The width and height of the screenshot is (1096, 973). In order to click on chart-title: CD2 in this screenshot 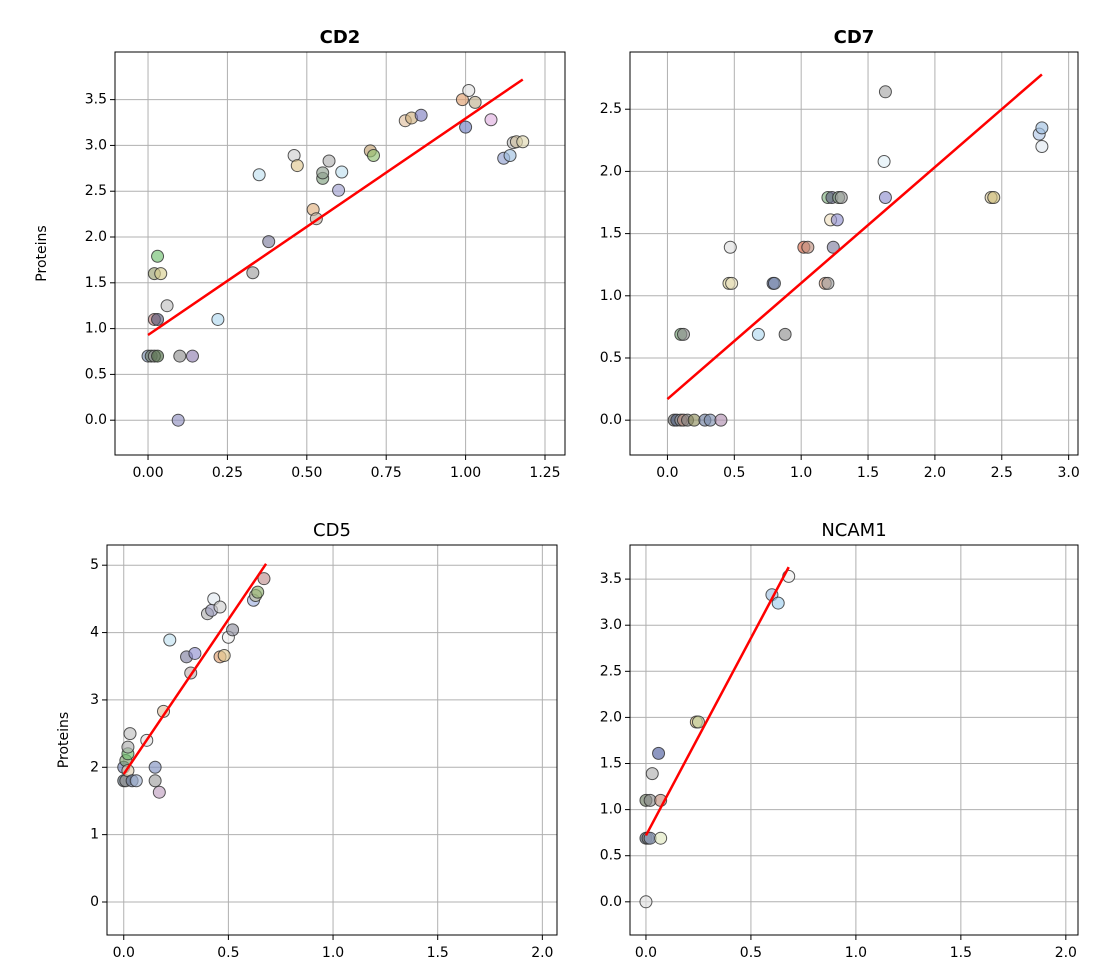, I will do `click(340, 37)`.